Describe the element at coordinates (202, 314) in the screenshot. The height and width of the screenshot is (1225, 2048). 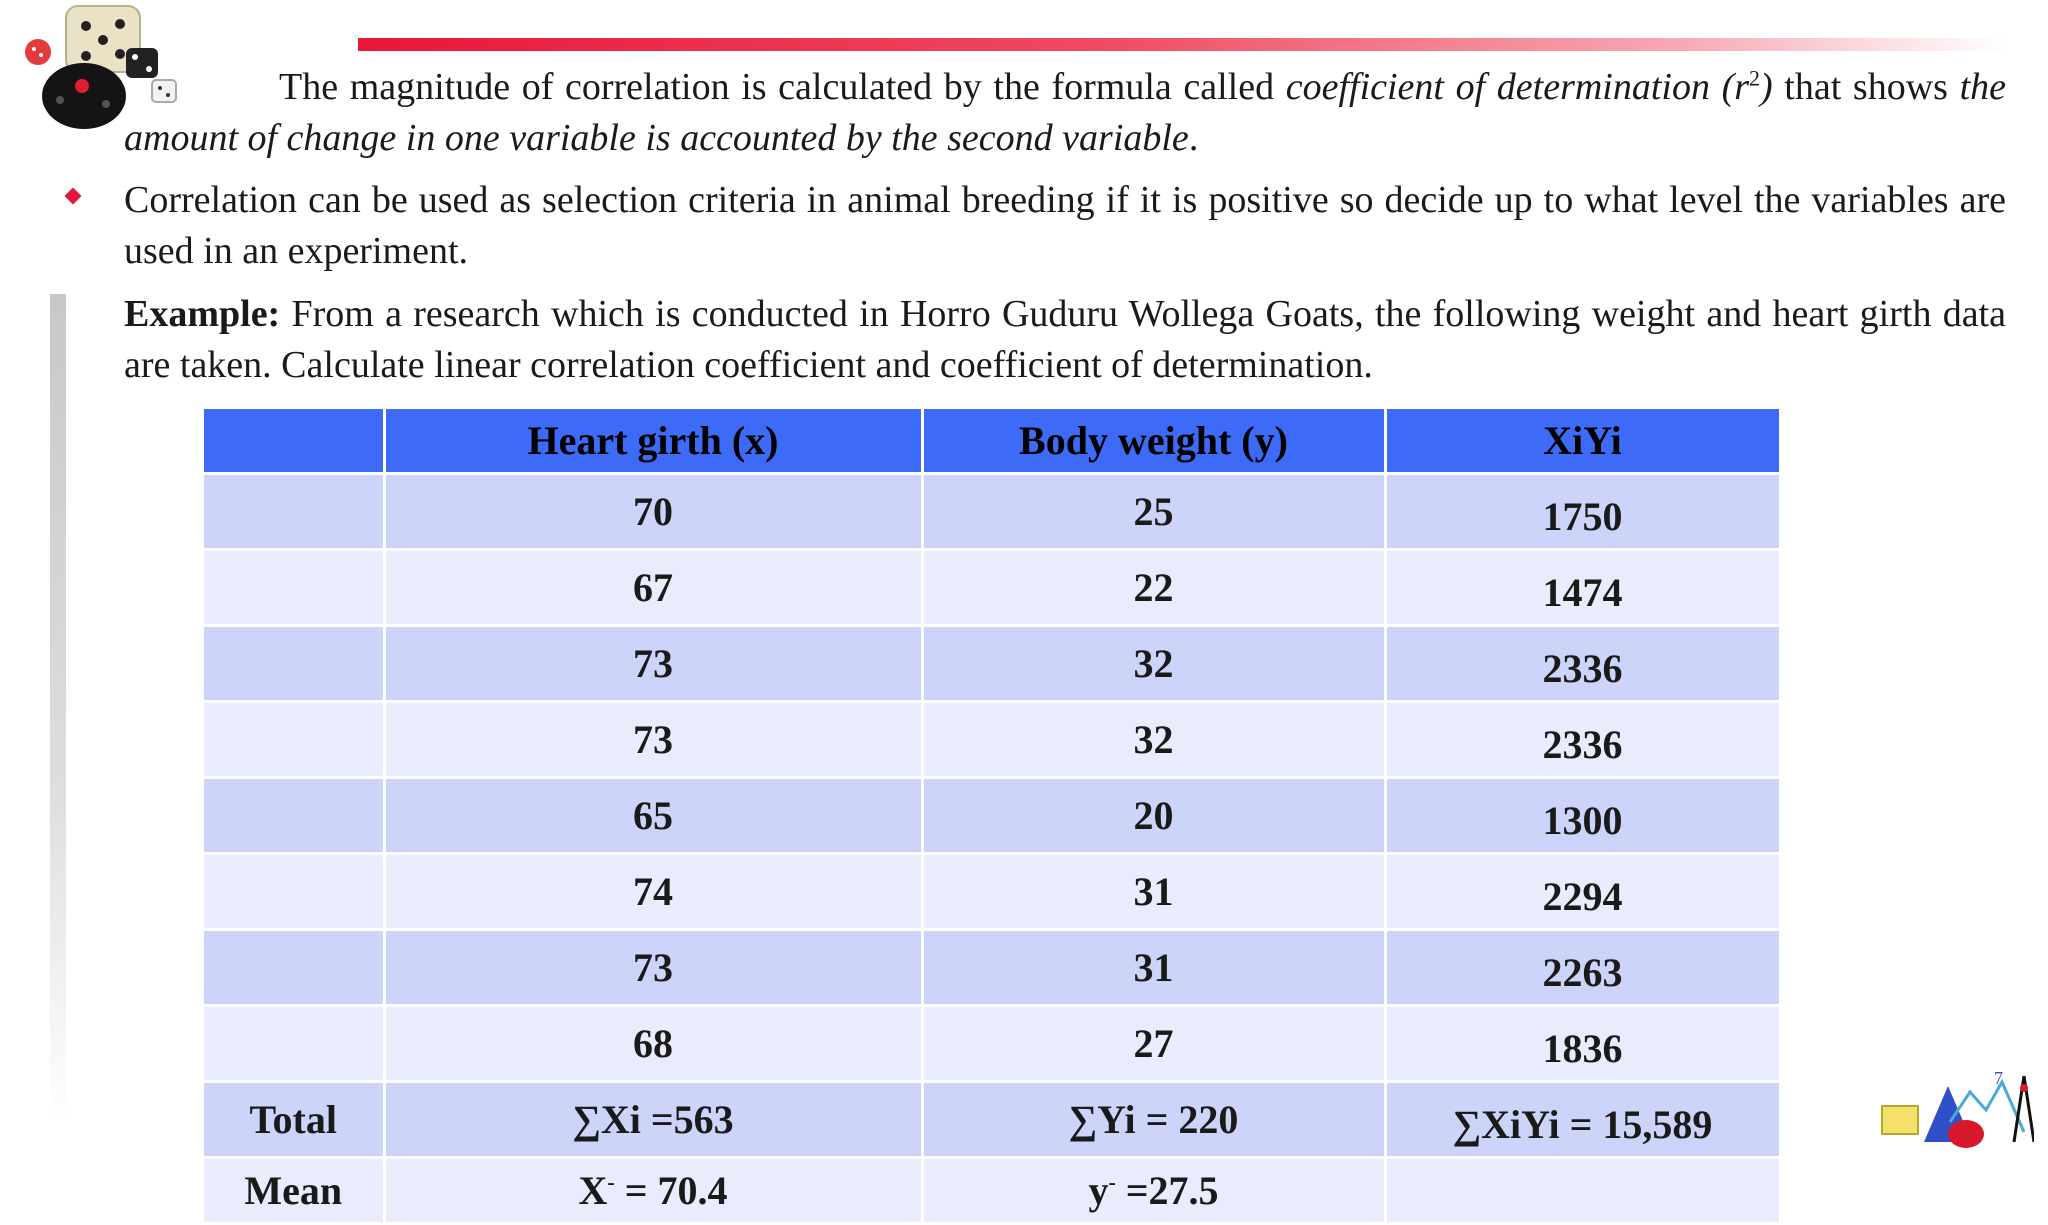
I see `example-label: Example:` at that location.